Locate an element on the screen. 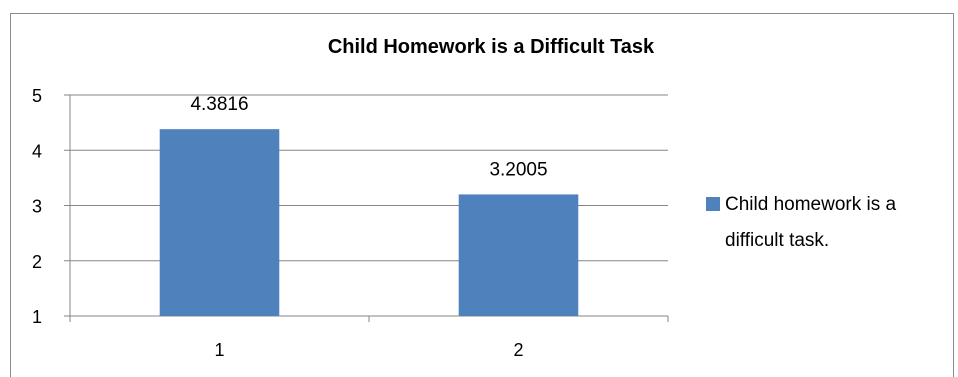  legend-label-line-2: difficult task. is located at coordinates (777, 240).